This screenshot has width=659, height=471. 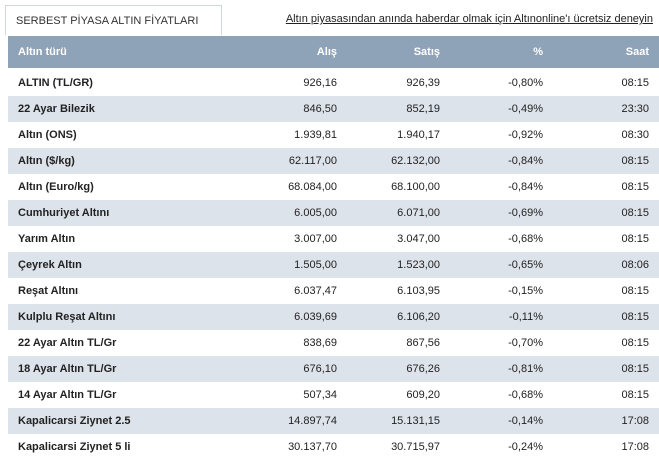 I want to click on table-cell: 867,56, so click(x=423, y=343).